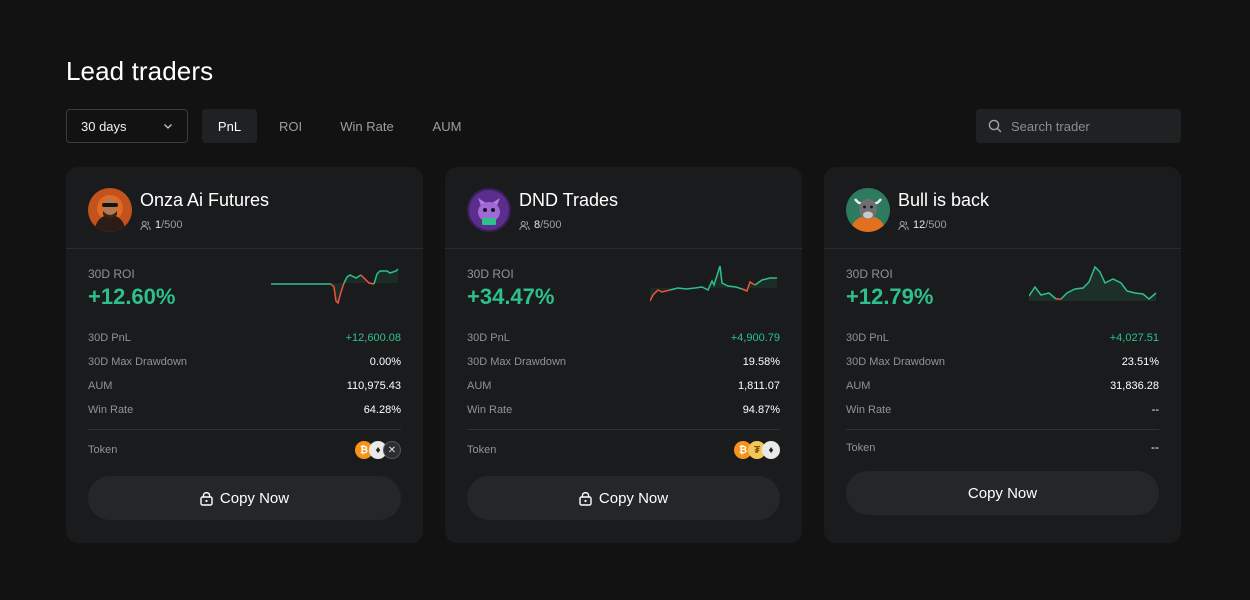 Image resolution: width=1250 pixels, height=600 pixels. I want to click on trader-header: Onza Ai Futures 1 /500, so click(248, 210).